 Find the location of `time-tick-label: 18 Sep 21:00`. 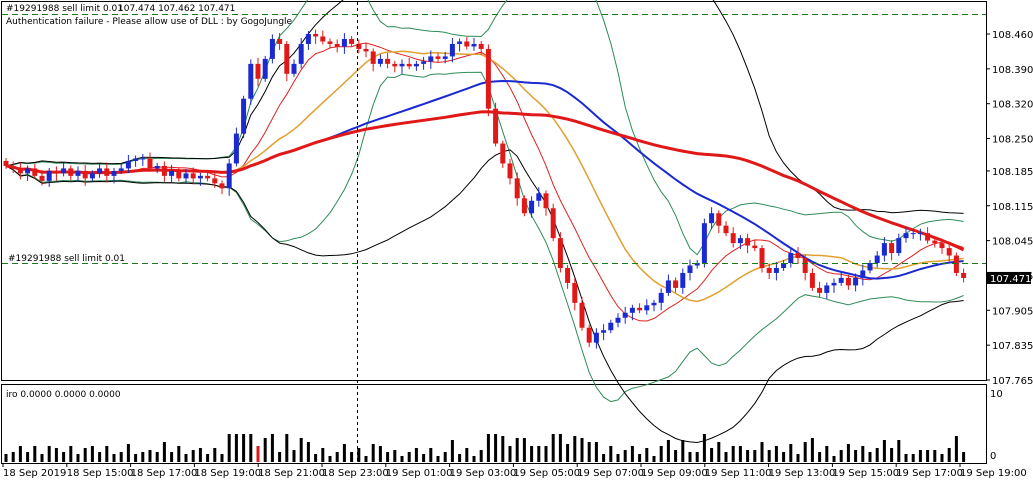

time-tick-label: 18 Sep 21:00 is located at coordinates (291, 473).